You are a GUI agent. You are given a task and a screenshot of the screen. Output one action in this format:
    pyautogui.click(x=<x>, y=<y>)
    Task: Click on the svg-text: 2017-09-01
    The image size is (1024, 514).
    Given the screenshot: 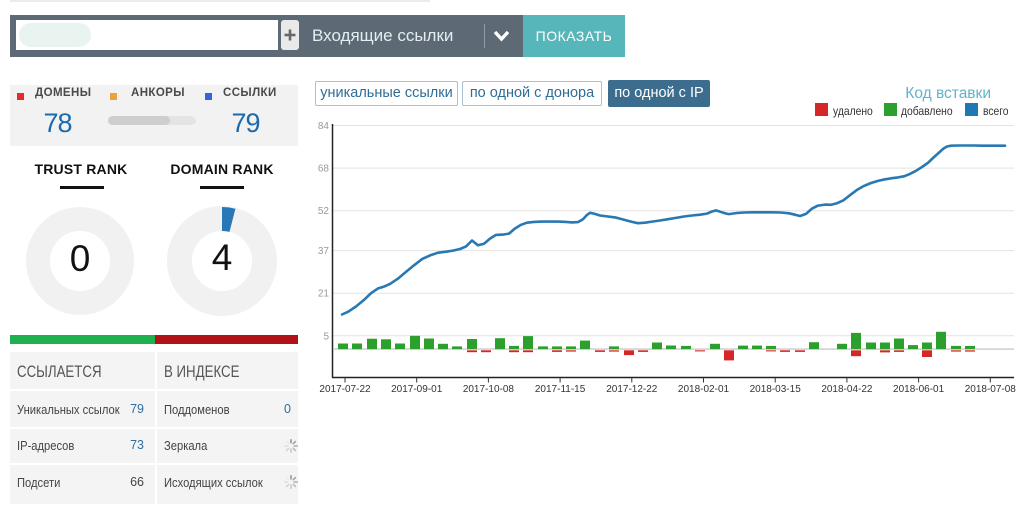 What is the action you would take?
    pyautogui.click(x=417, y=389)
    